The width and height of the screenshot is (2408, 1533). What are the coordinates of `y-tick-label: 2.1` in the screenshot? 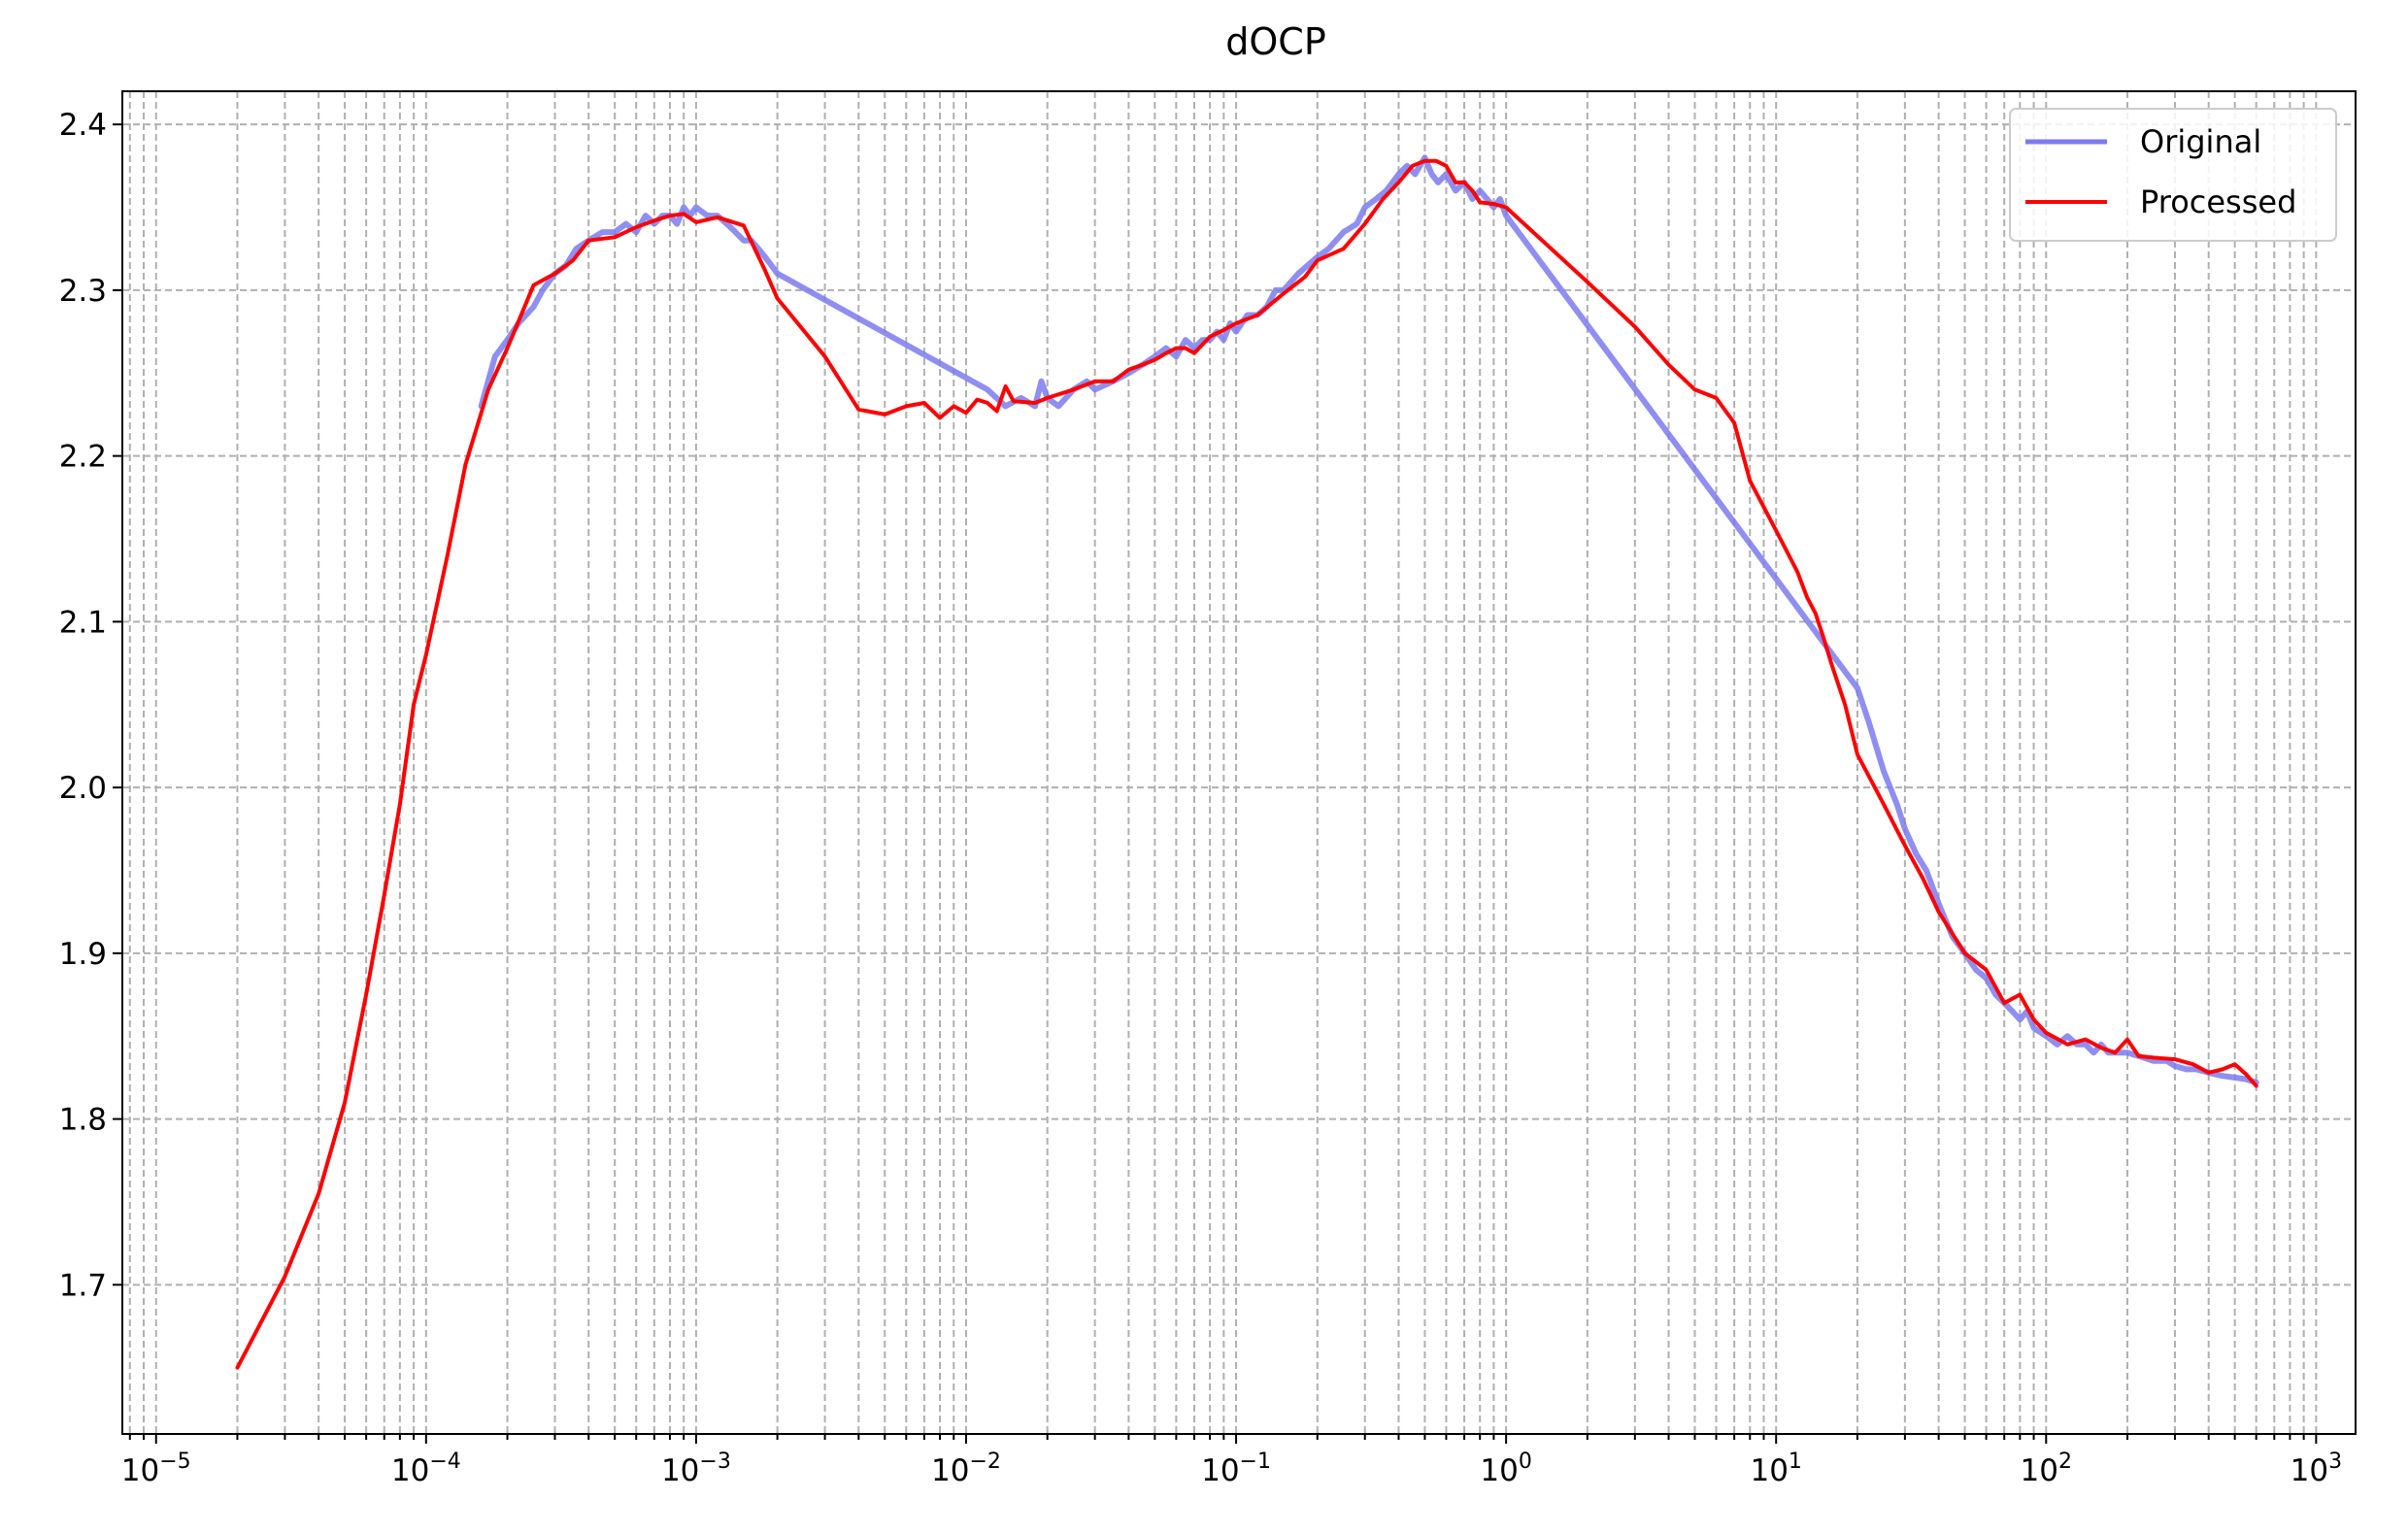 It's located at (83, 623).